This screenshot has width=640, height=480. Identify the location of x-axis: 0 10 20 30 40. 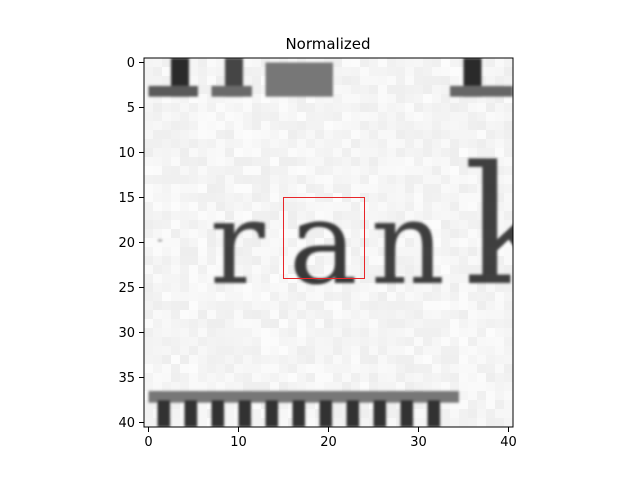
(330, 438).